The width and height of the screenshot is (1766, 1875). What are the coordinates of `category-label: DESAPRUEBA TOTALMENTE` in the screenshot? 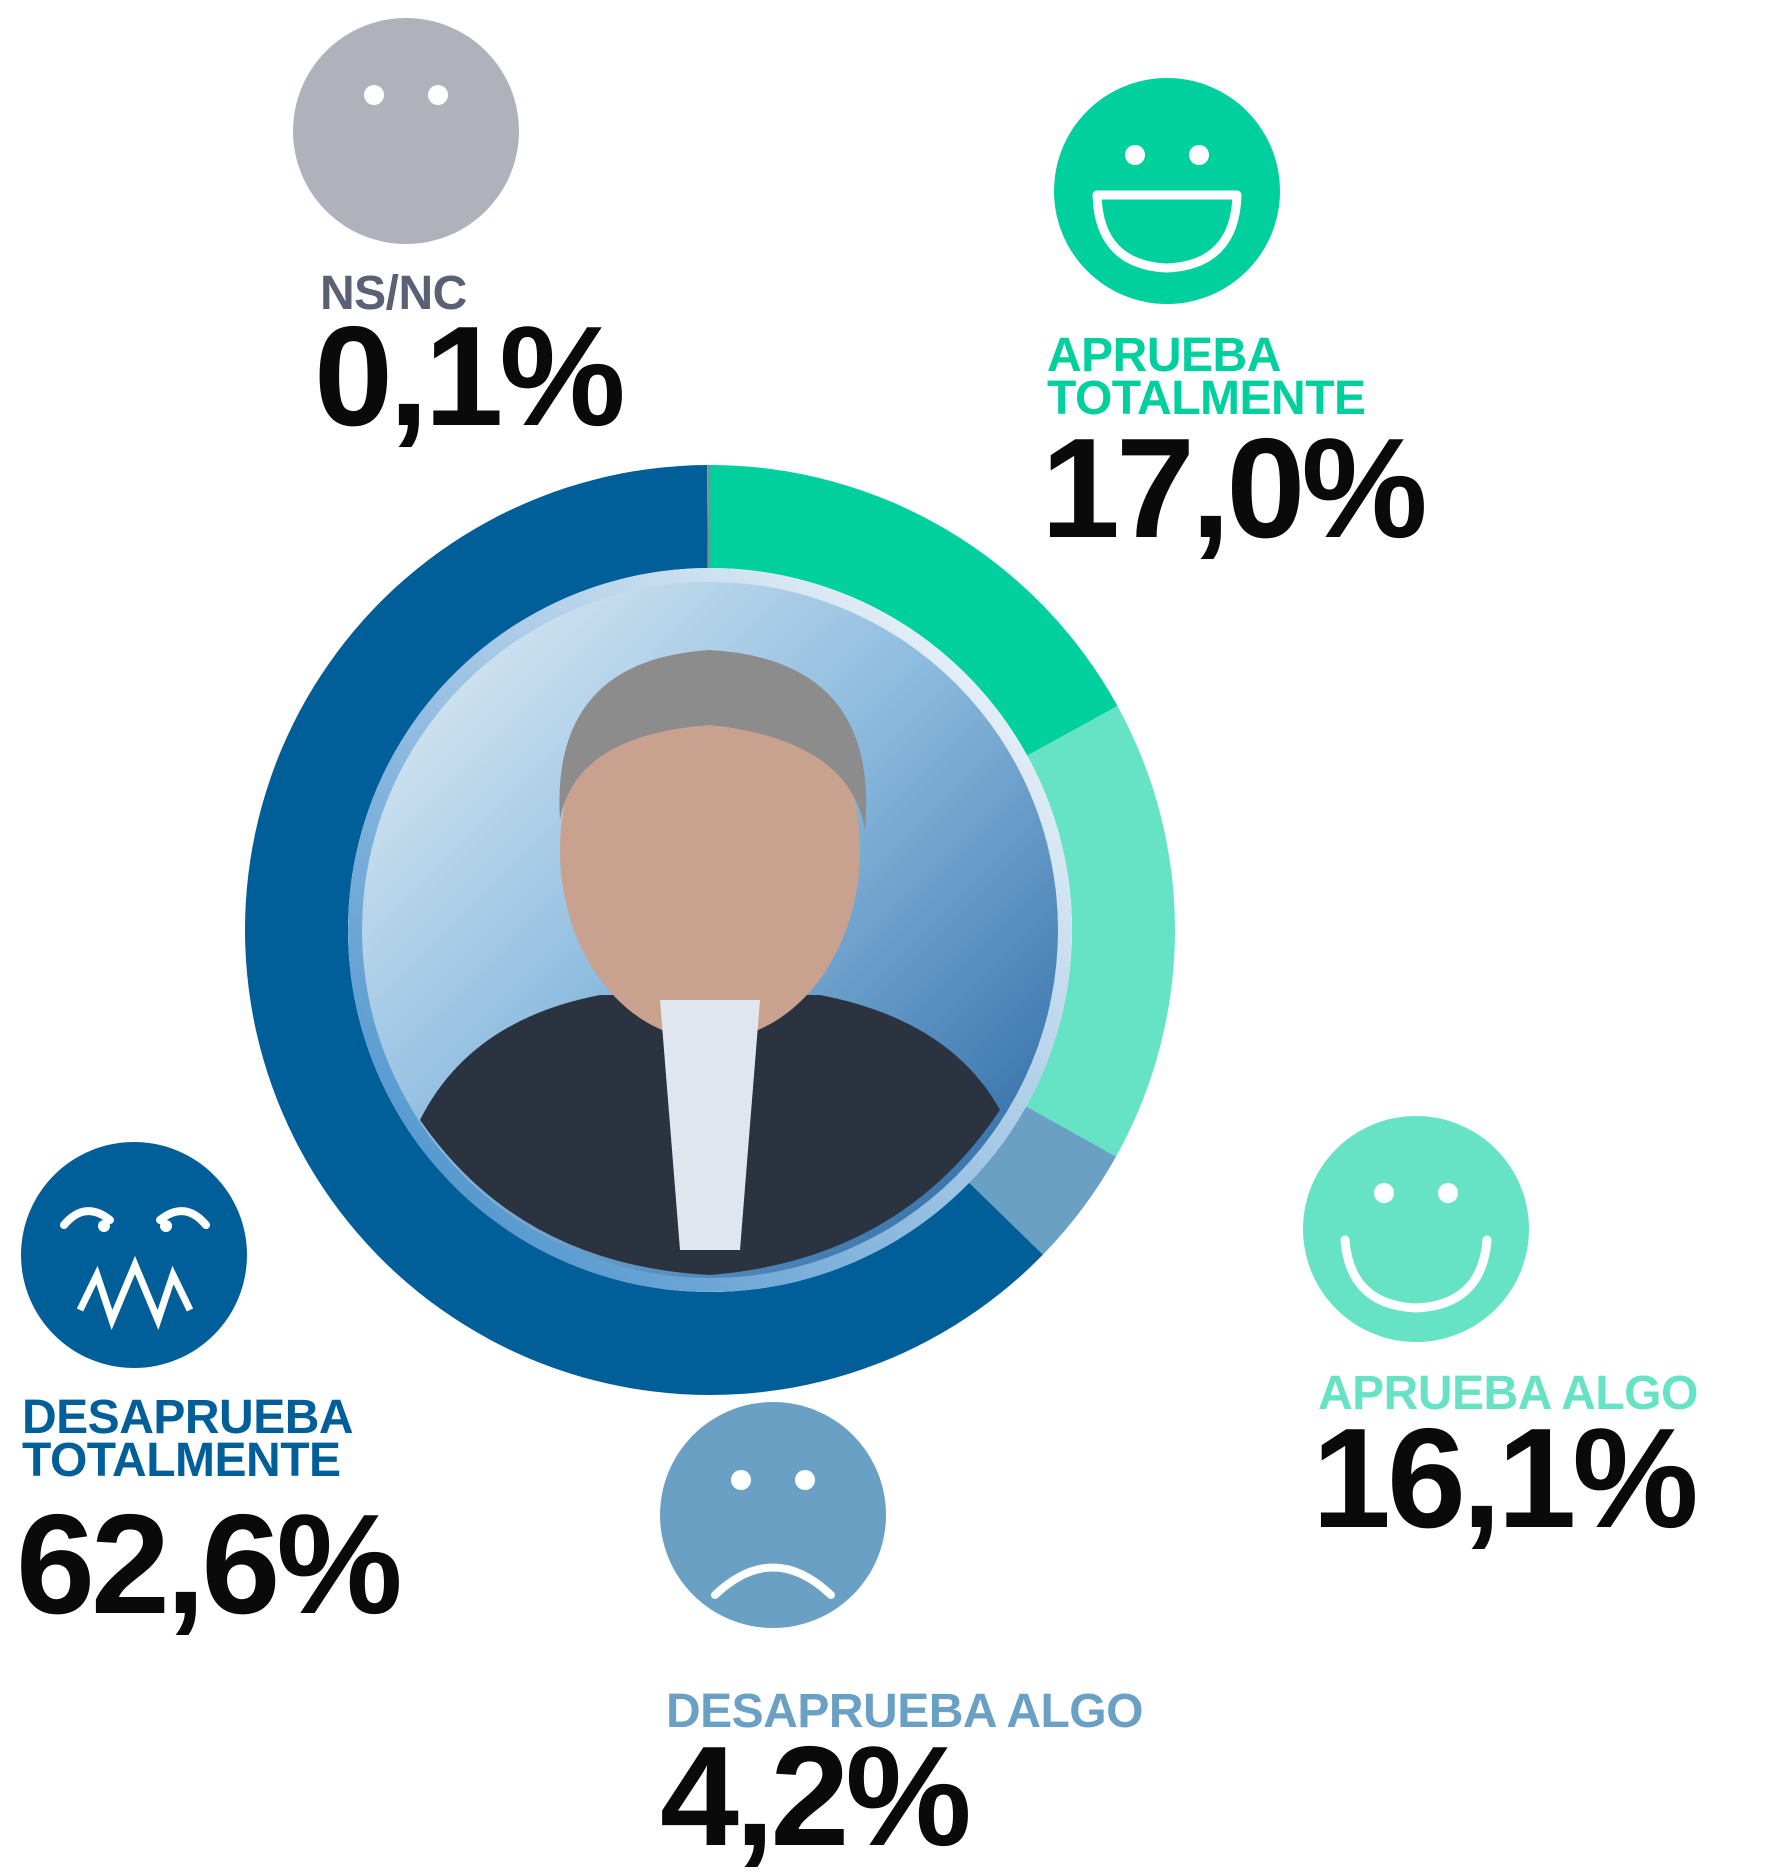 It's located at (187, 1439).